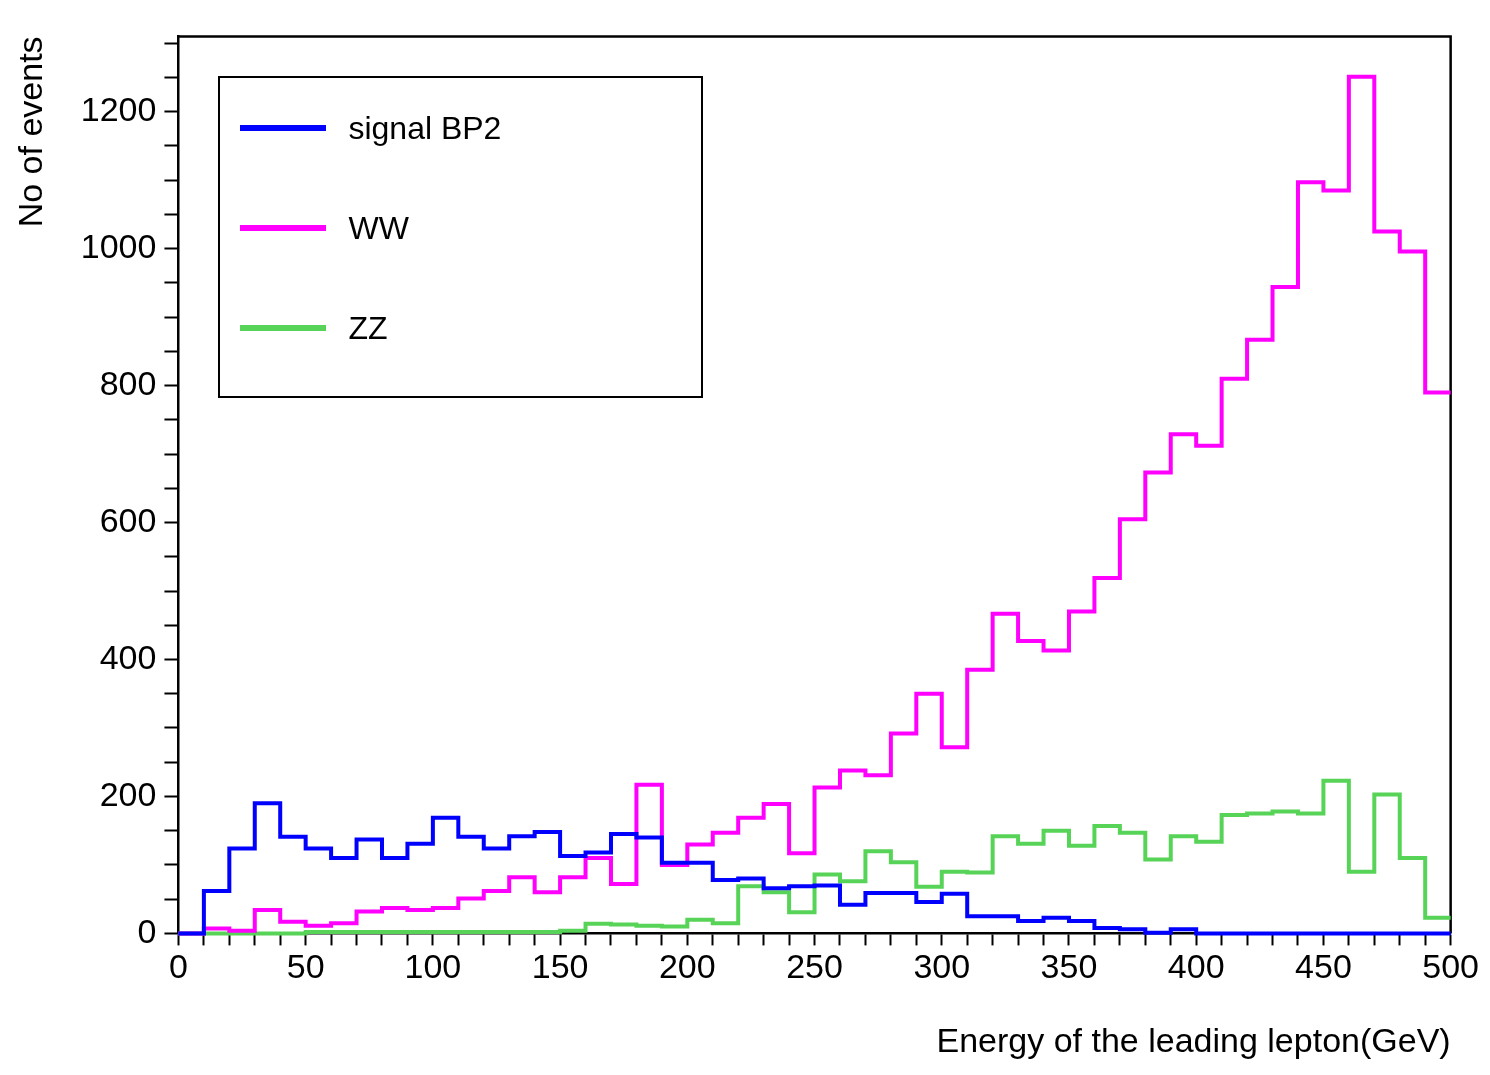  What do you see at coordinates (128, 382) in the screenshot?
I see `y-tick-label: 800` at bounding box center [128, 382].